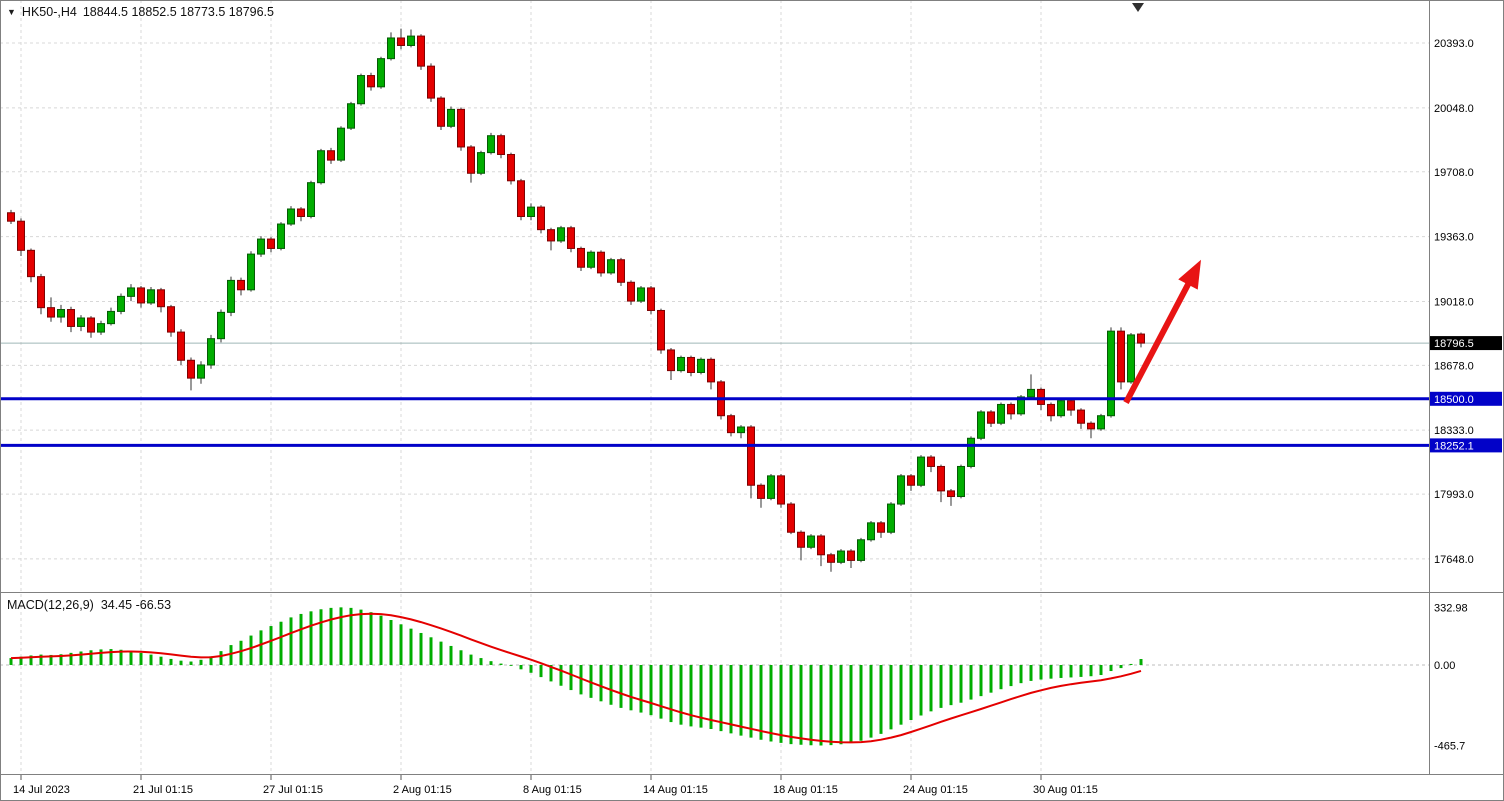 This screenshot has width=1504, height=801. What do you see at coordinates (11, 11) in the screenshot?
I see `symbol-marker-icon: ▼` at bounding box center [11, 11].